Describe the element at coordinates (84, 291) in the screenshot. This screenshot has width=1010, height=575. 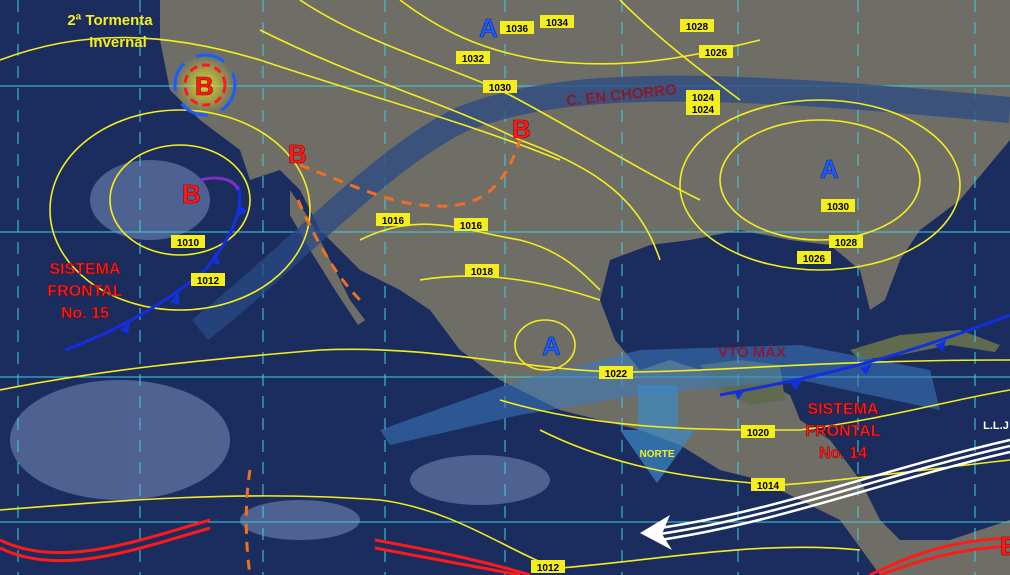
I see `front15-label-line2: FRONTAL` at that location.